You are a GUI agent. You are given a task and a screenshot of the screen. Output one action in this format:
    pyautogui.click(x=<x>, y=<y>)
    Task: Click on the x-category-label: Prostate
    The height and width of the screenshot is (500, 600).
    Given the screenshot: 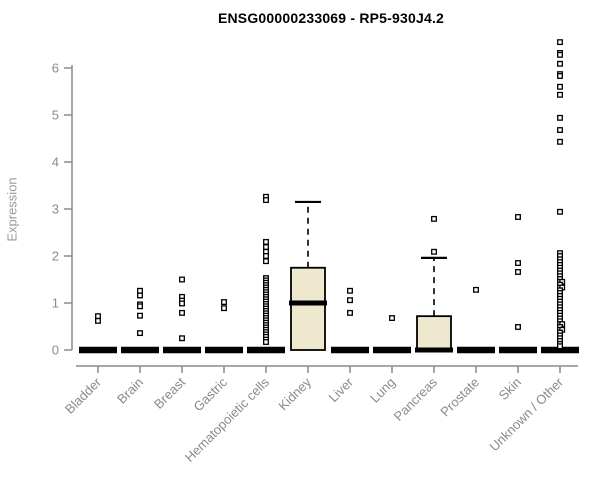 What is the action you would take?
    pyautogui.click(x=459, y=397)
    